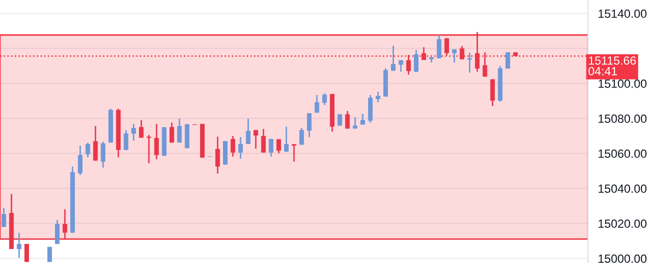  What do you see at coordinates (622, 118) in the screenshot?
I see `y-tick-label: 15080.00` at bounding box center [622, 118].